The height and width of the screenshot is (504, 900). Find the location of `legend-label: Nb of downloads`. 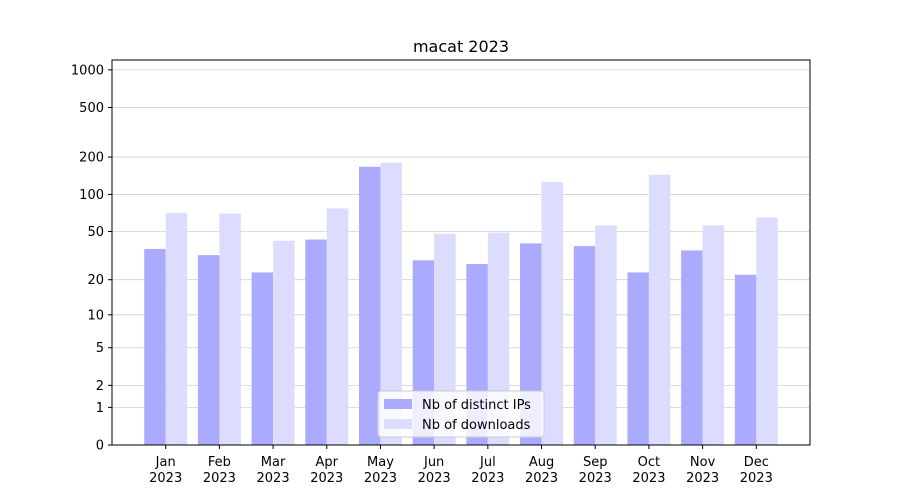

legend-label: Nb of downloads is located at coordinates (476, 425).